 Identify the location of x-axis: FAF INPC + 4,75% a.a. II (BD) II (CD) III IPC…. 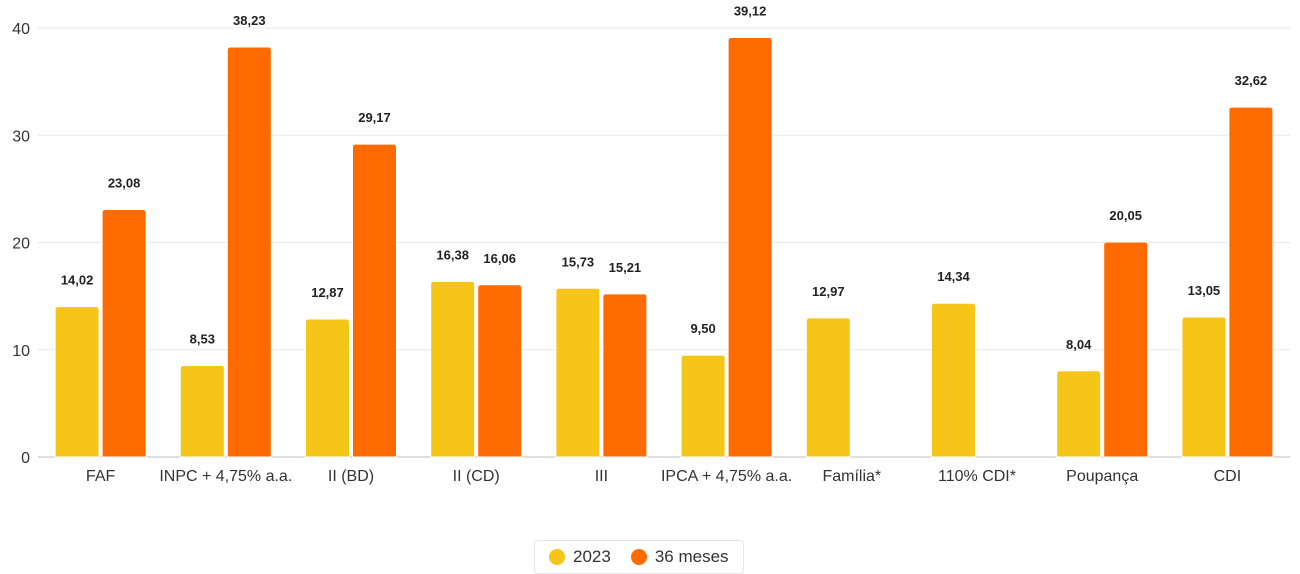
(663, 476).